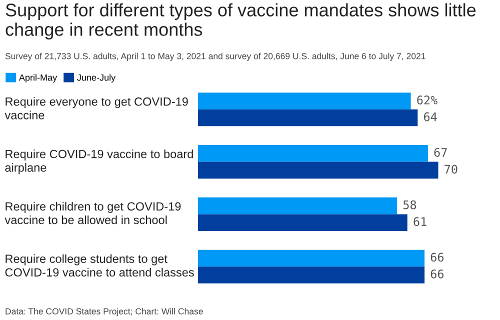  What do you see at coordinates (99, 162) in the screenshot?
I see `y-tick-label: Require COVID-19 vaccine to board airplane` at bounding box center [99, 162].